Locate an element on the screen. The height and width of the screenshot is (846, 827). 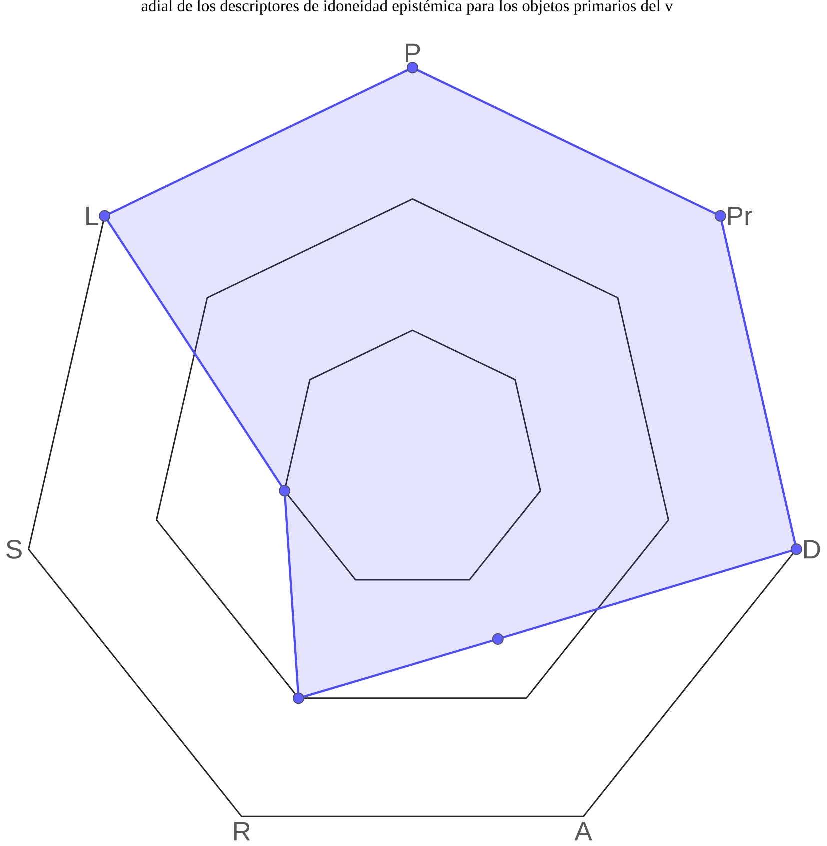
spoke-label: S is located at coordinates (14, 549).